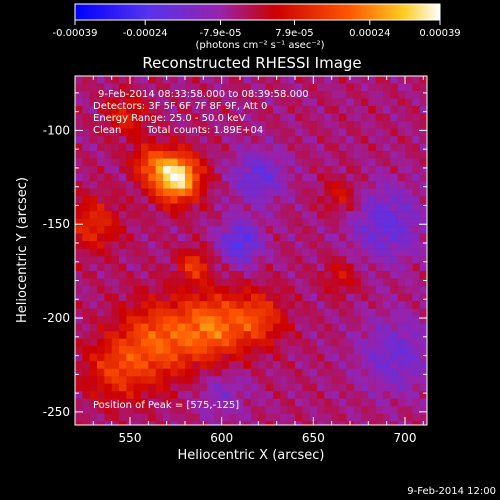 The width and height of the screenshot is (500, 500). What do you see at coordinates (166, 405) in the screenshot?
I see `peak-position-label: Position of Peak = [575,-125]` at bounding box center [166, 405].